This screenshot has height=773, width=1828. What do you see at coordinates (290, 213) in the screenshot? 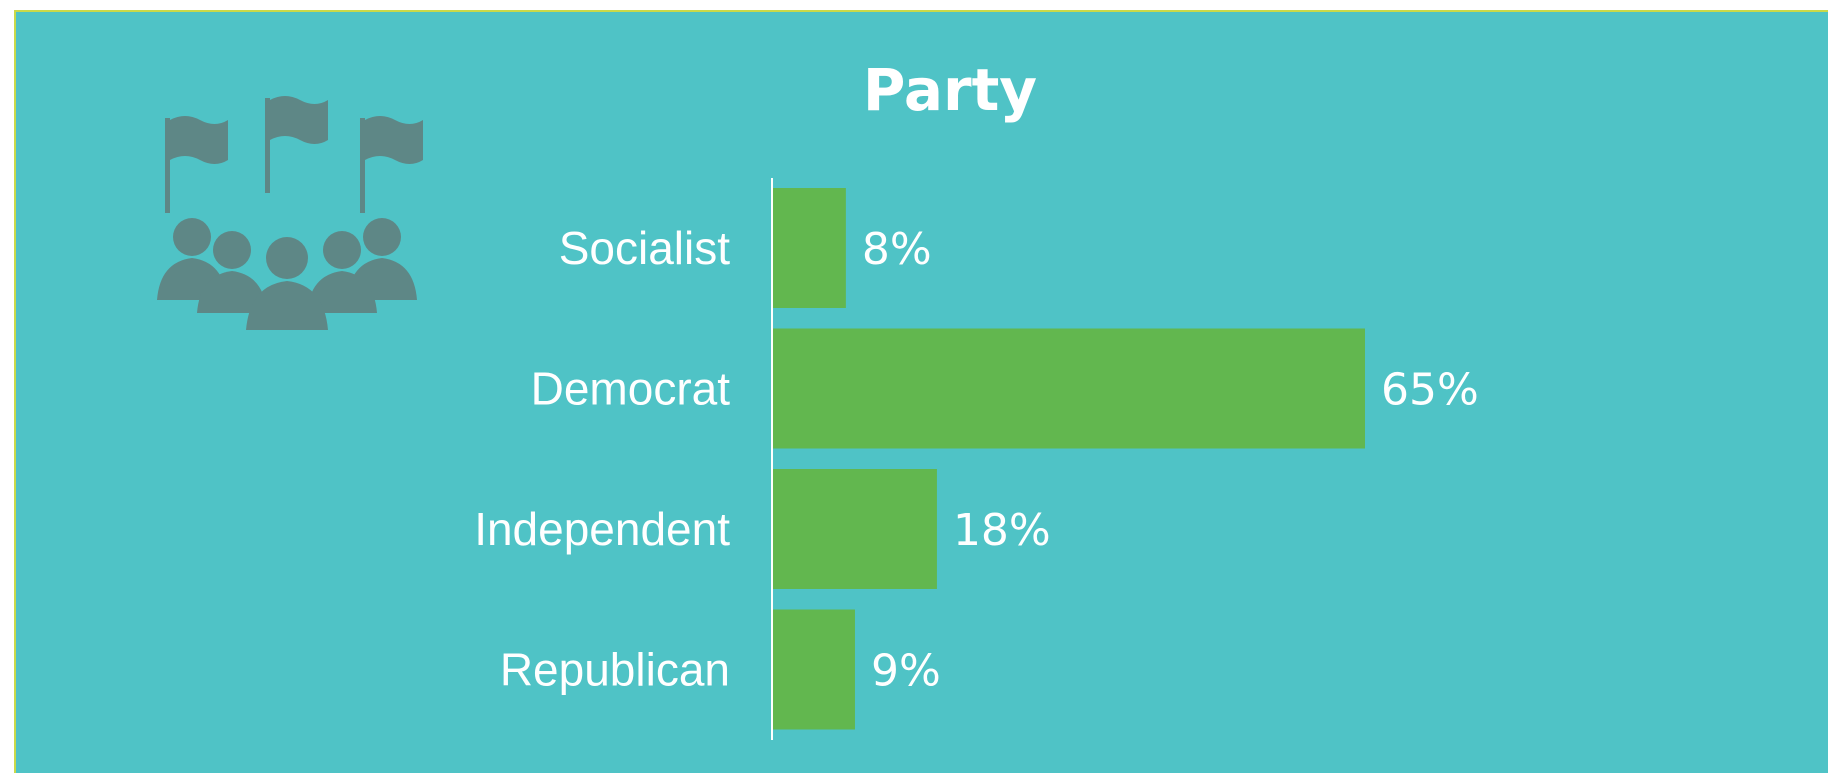
I see `party-crowd-with-flags-icon` at bounding box center [290, 213].